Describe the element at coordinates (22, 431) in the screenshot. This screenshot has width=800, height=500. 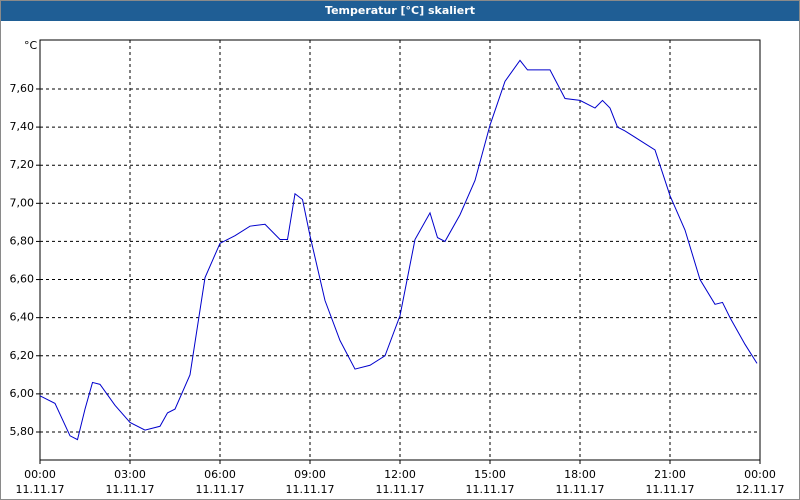
I see `y-tick-label: 5,80` at that location.